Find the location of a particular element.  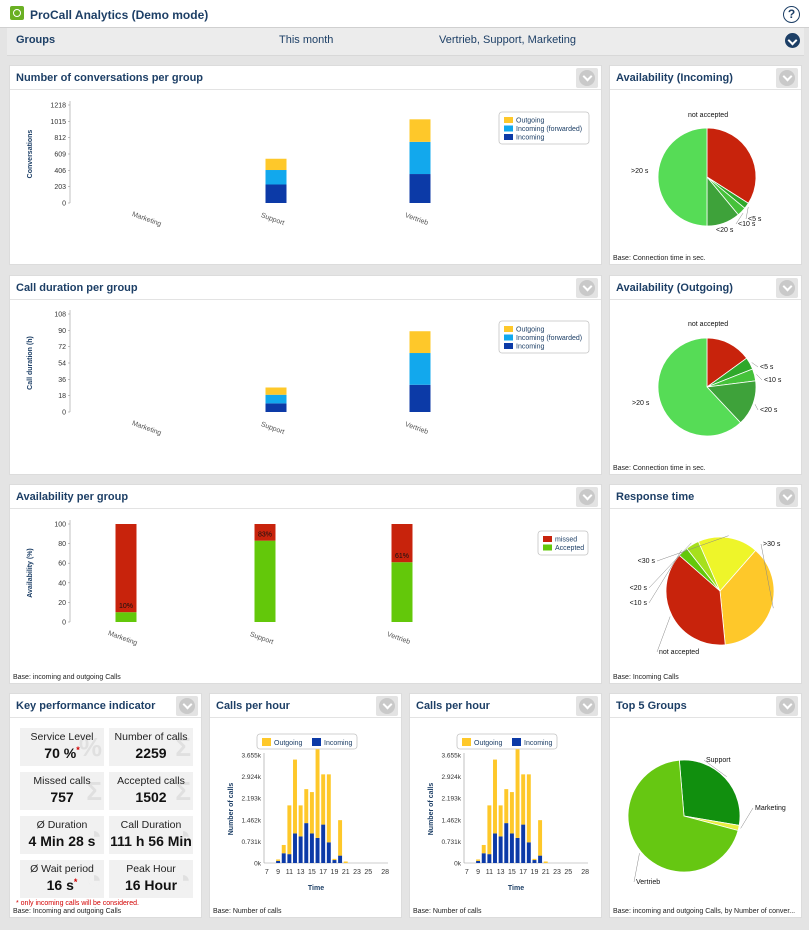

kpi-value: 4 Min 28 s is located at coordinates (62, 841).